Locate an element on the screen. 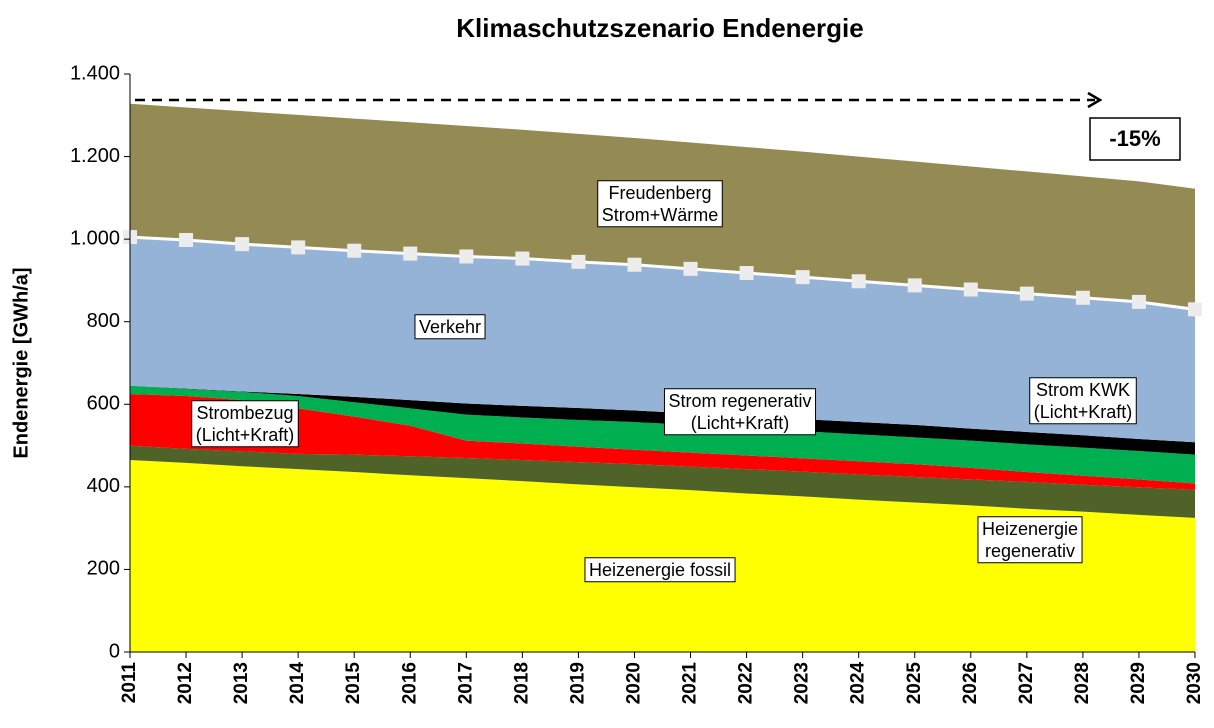 This screenshot has height=728, width=1214. series-label: Strombezug (Licht+Kraft) is located at coordinates (245, 424).